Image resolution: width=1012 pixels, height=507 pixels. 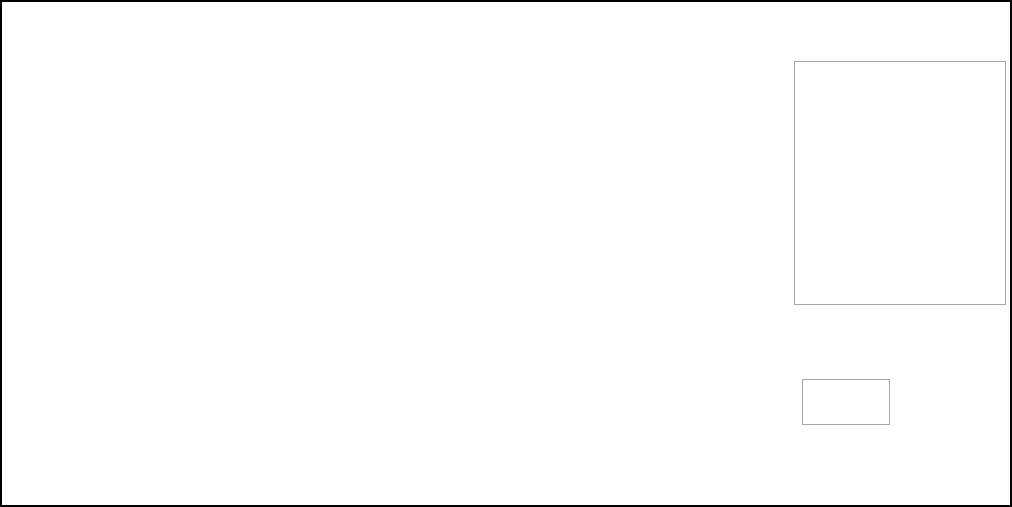 What do you see at coordinates (846, 402) in the screenshot?
I see `legend-assets` at bounding box center [846, 402].